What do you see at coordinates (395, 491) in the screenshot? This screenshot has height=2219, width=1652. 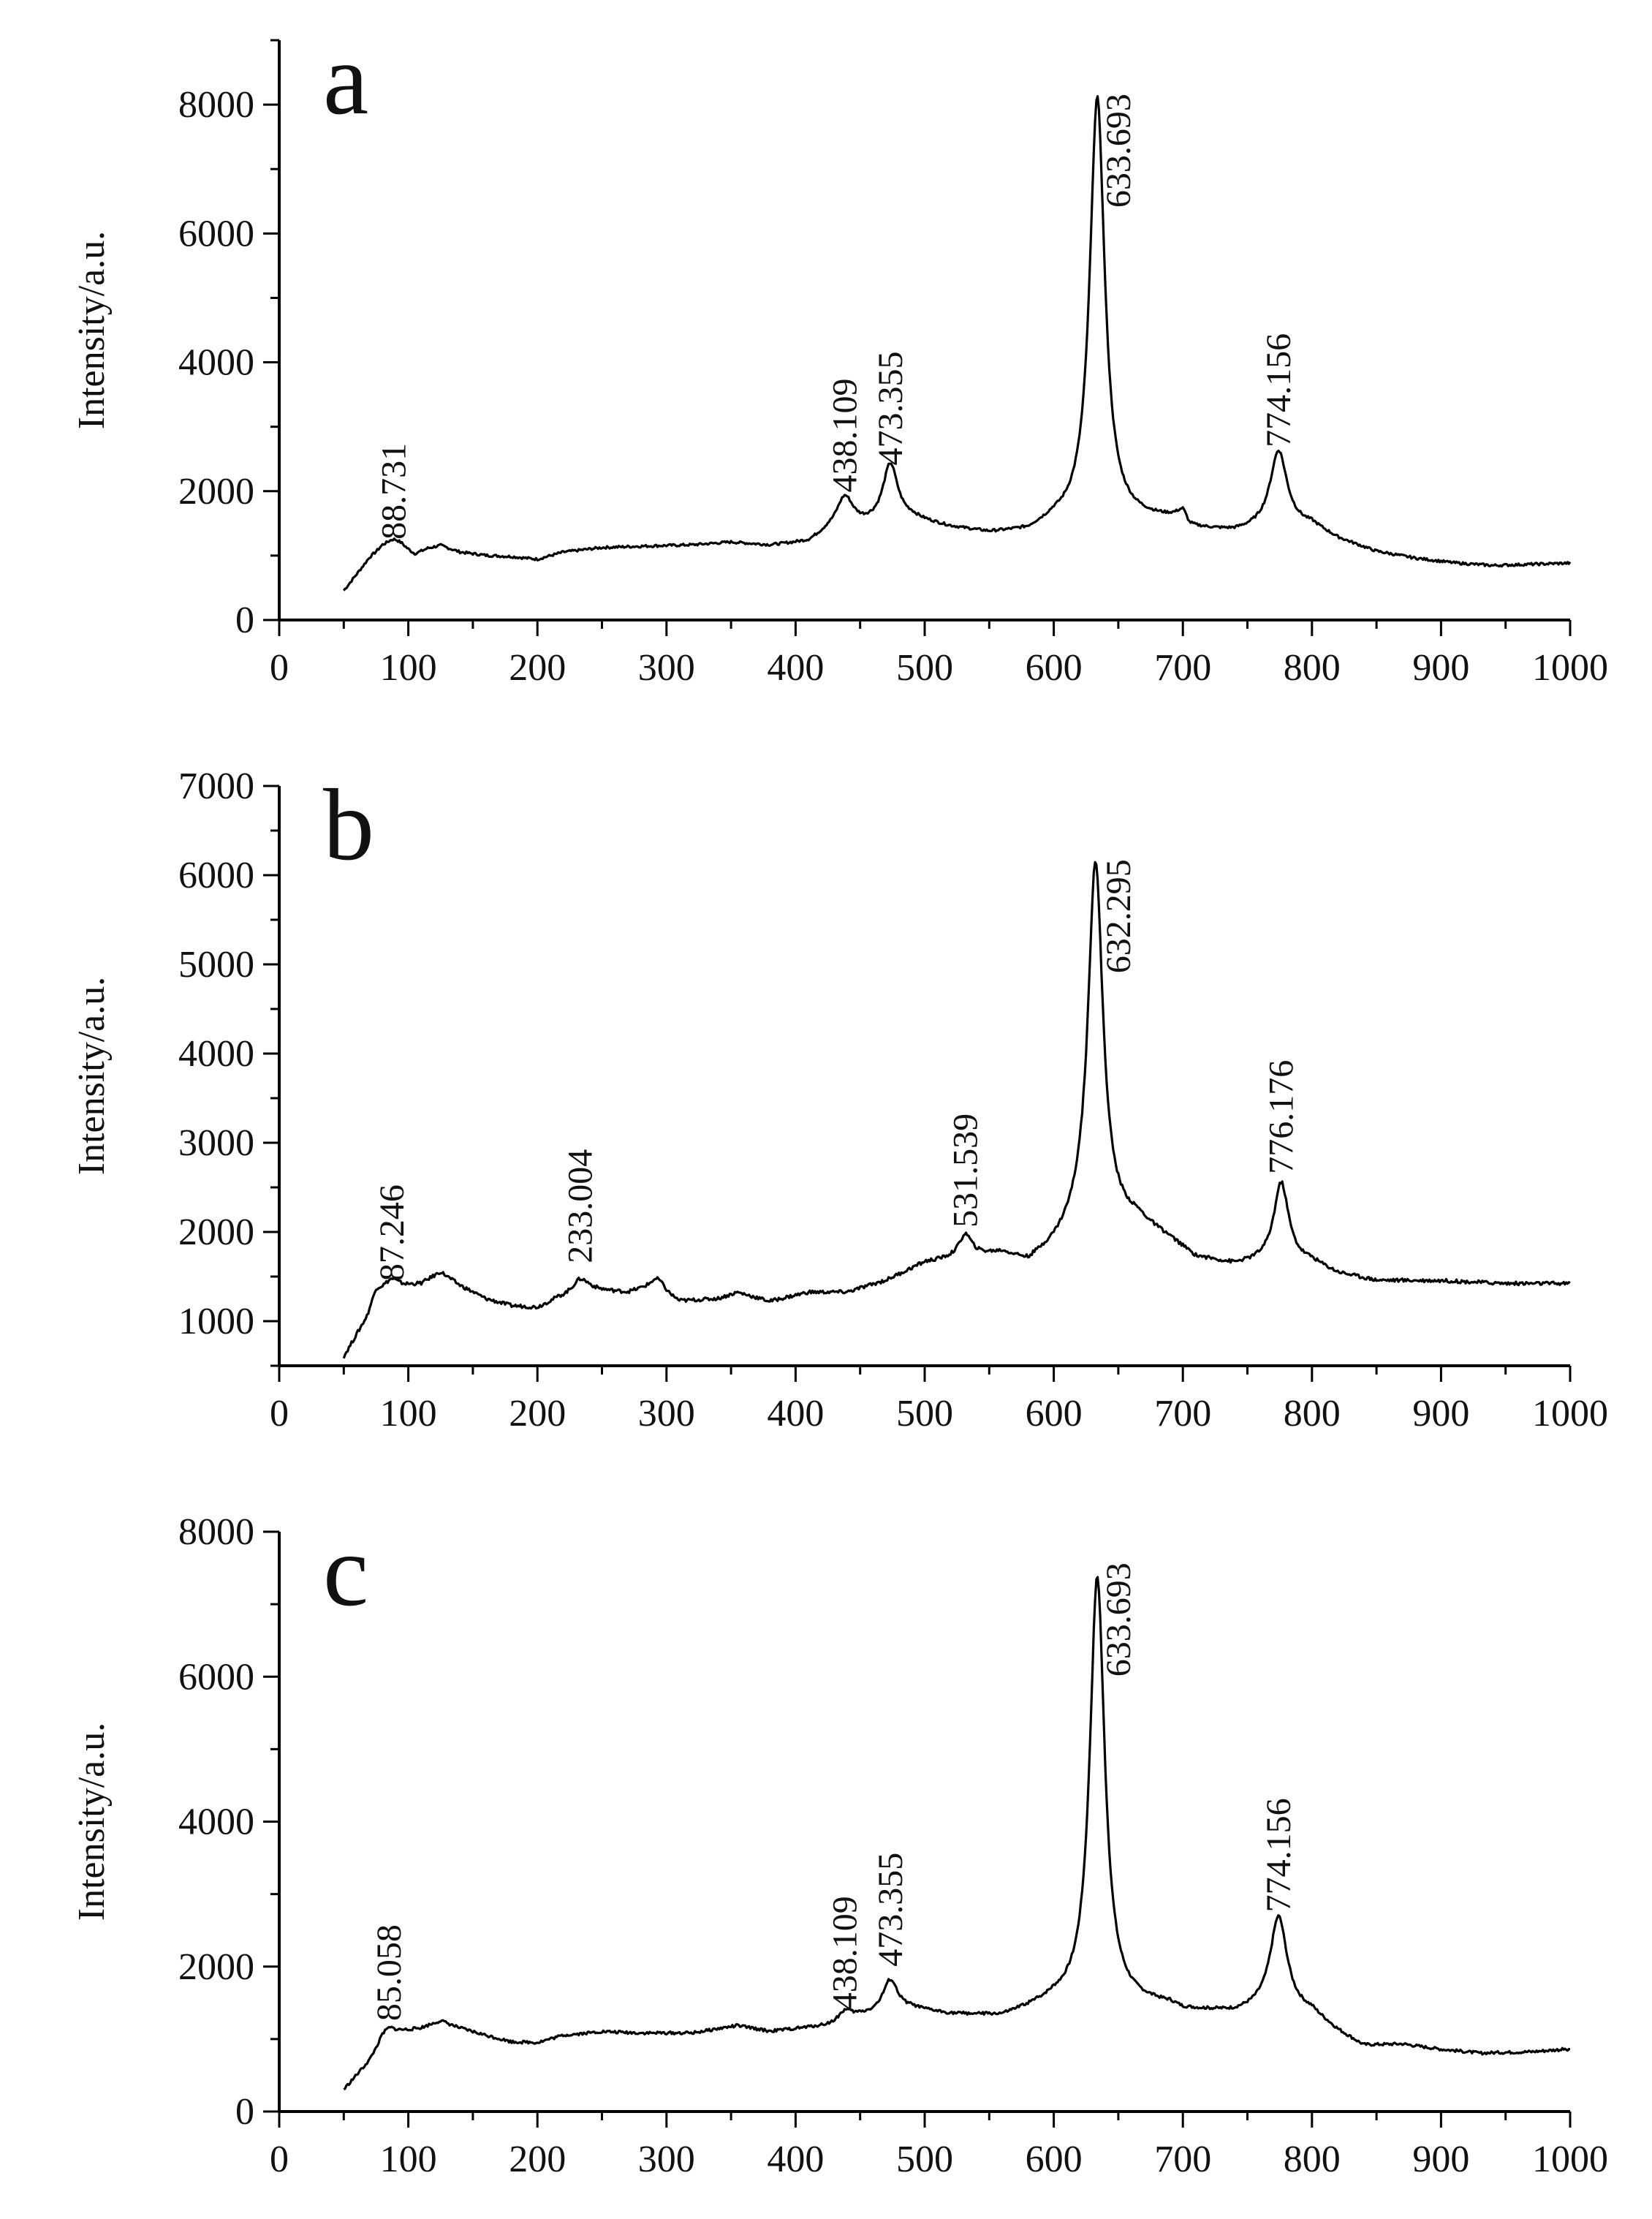 I see `peak-label: 88.731` at bounding box center [395, 491].